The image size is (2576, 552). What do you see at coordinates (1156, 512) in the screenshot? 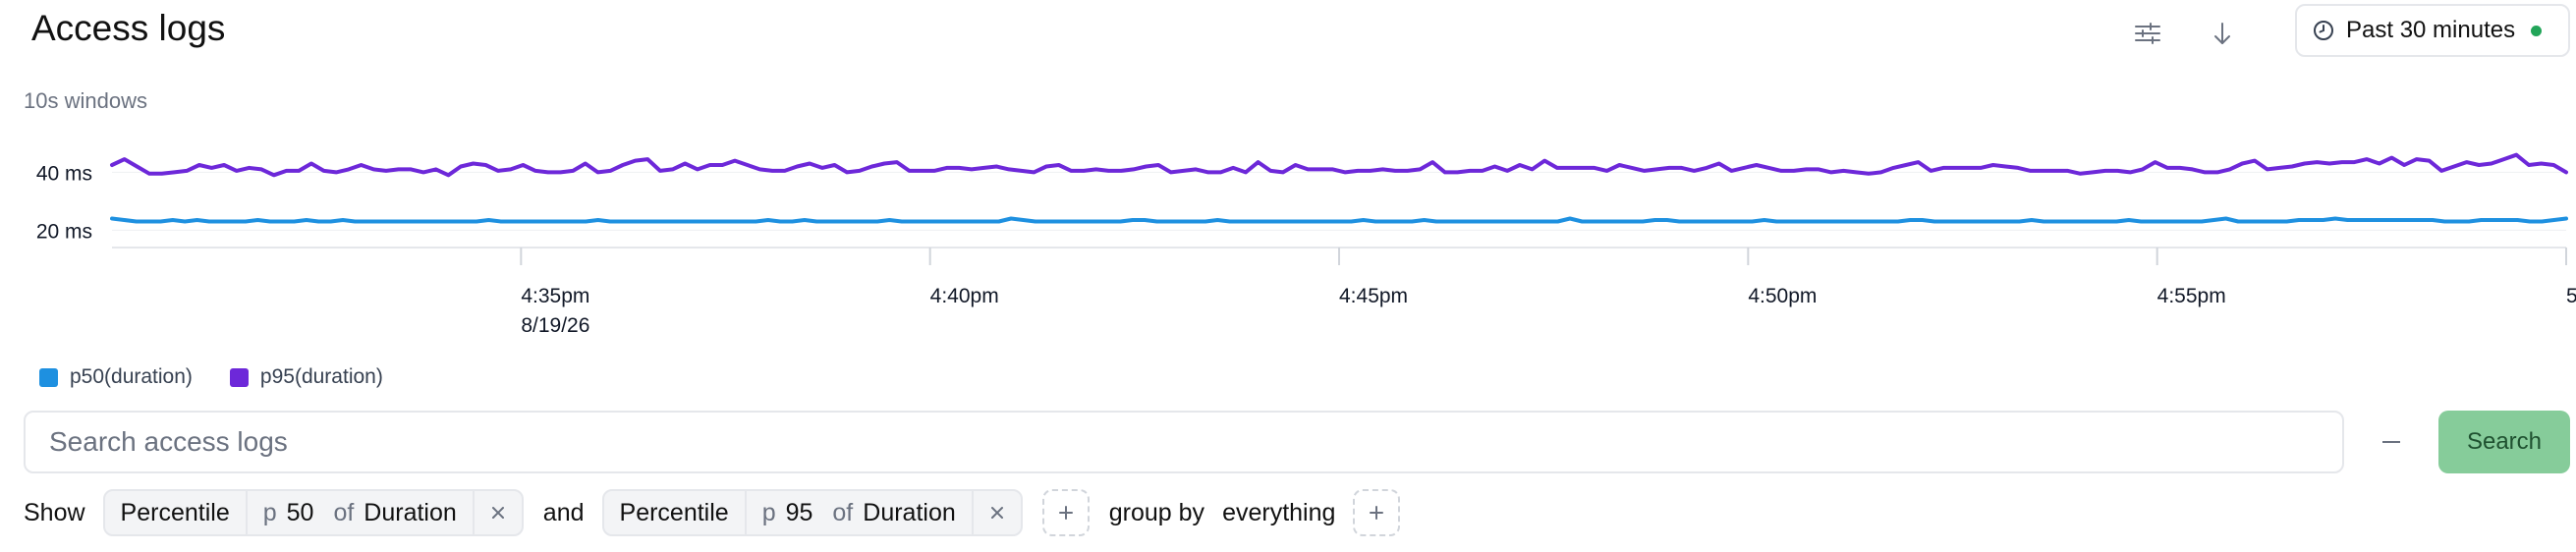
I see `group-by-label: group by` at bounding box center [1156, 512].